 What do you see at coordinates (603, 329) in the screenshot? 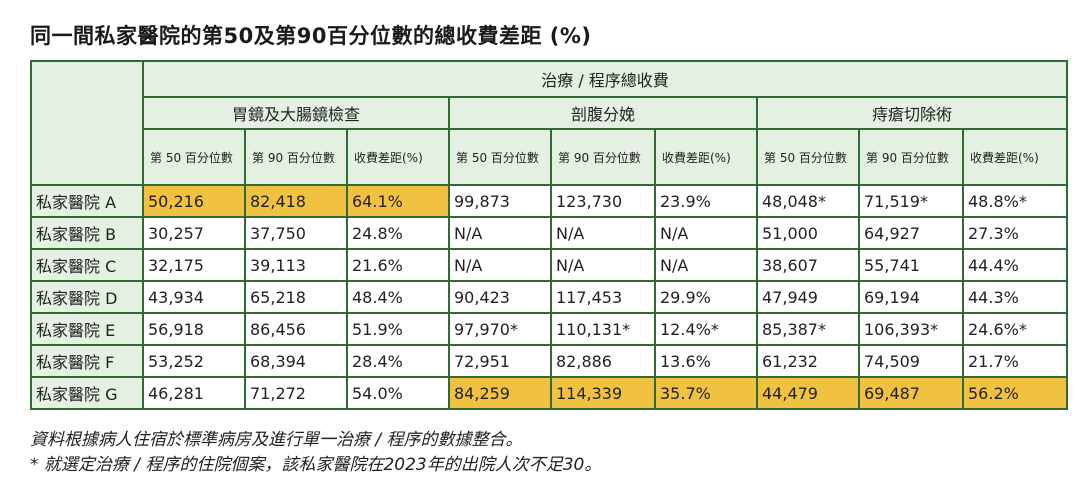
I see `table-cell: 110,131*` at bounding box center [603, 329].